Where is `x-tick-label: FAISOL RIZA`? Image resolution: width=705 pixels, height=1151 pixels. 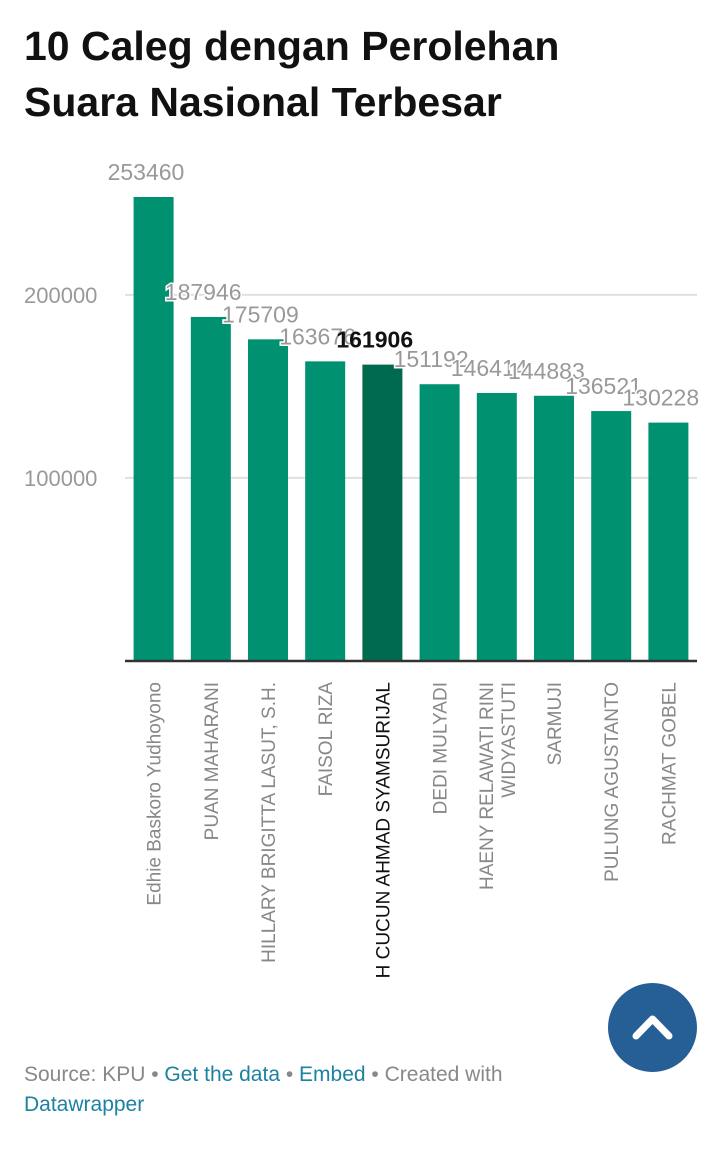
x-tick-label: FAISOL RIZA is located at coordinates (326, 739).